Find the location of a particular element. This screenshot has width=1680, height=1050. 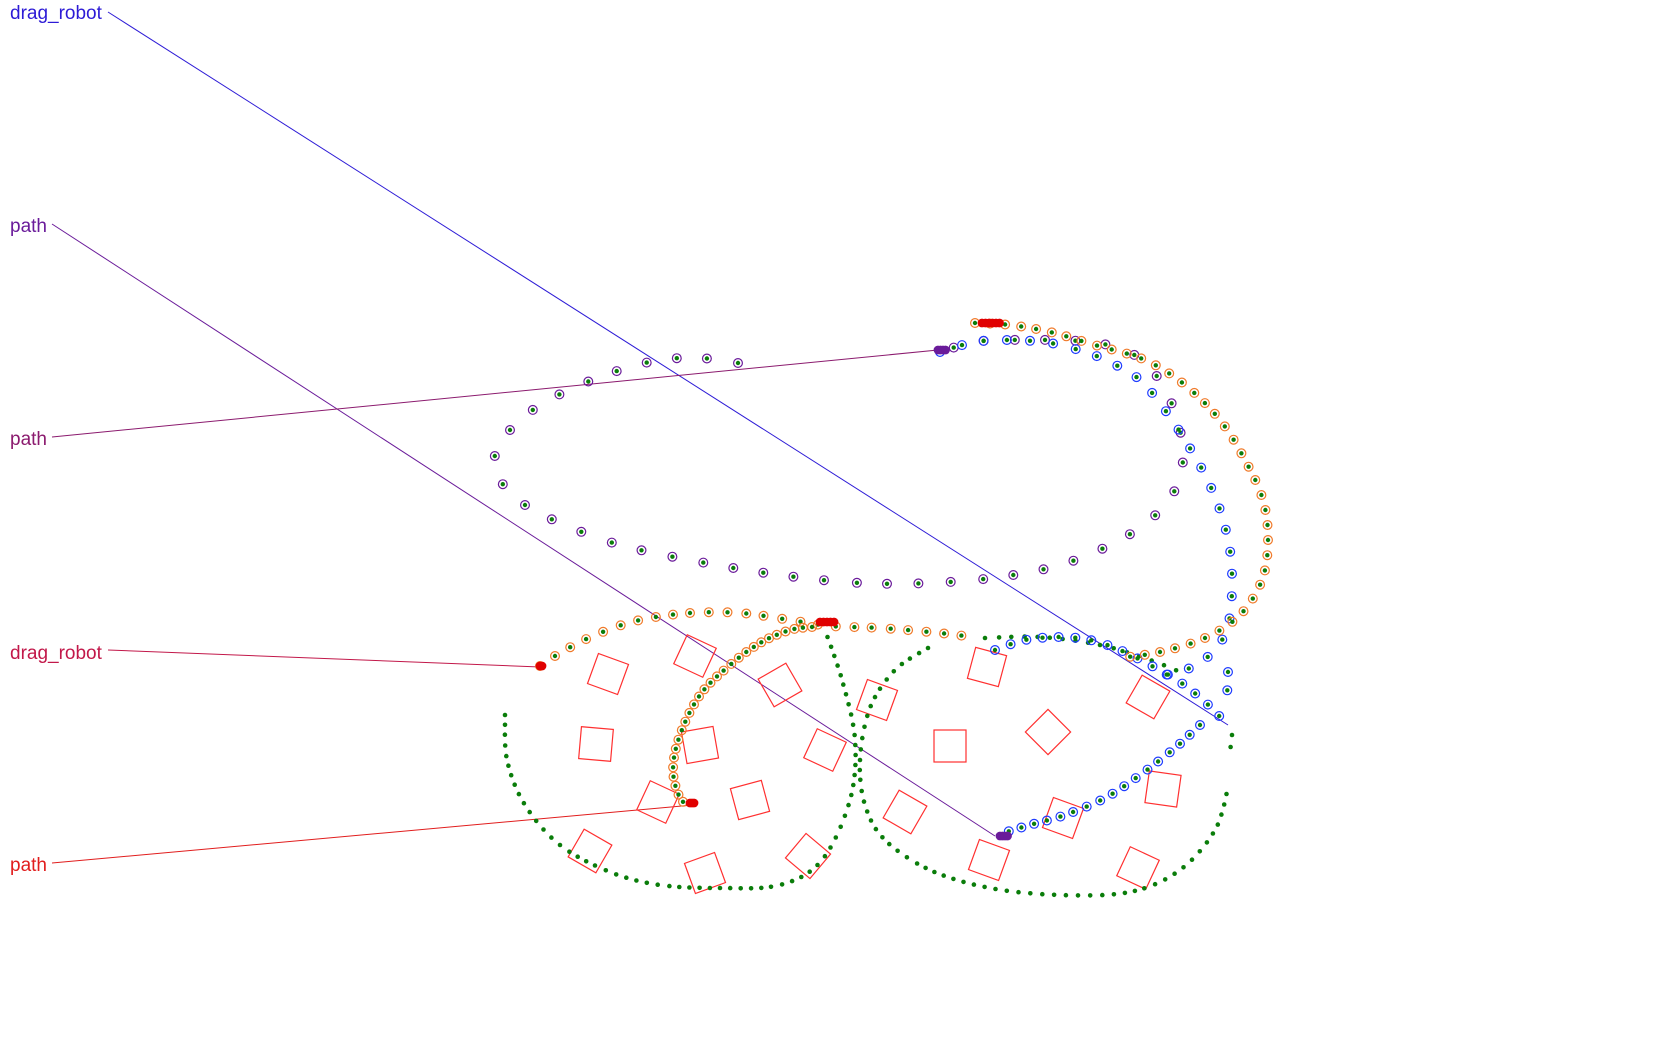

obstacles is located at coordinates (874, 764).